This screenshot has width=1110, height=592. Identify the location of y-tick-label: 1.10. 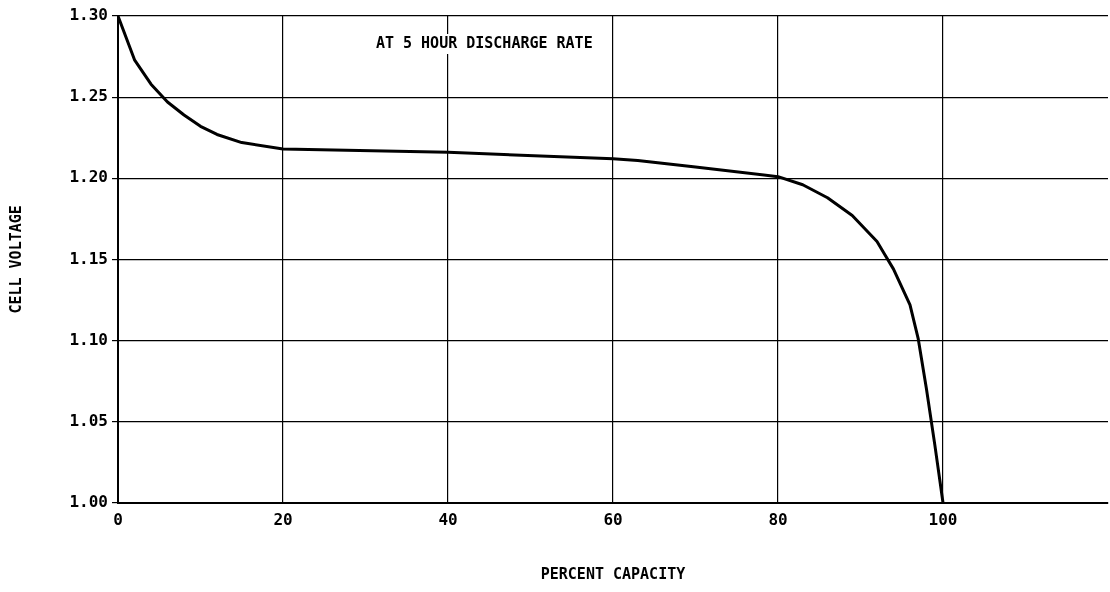
(88, 339).